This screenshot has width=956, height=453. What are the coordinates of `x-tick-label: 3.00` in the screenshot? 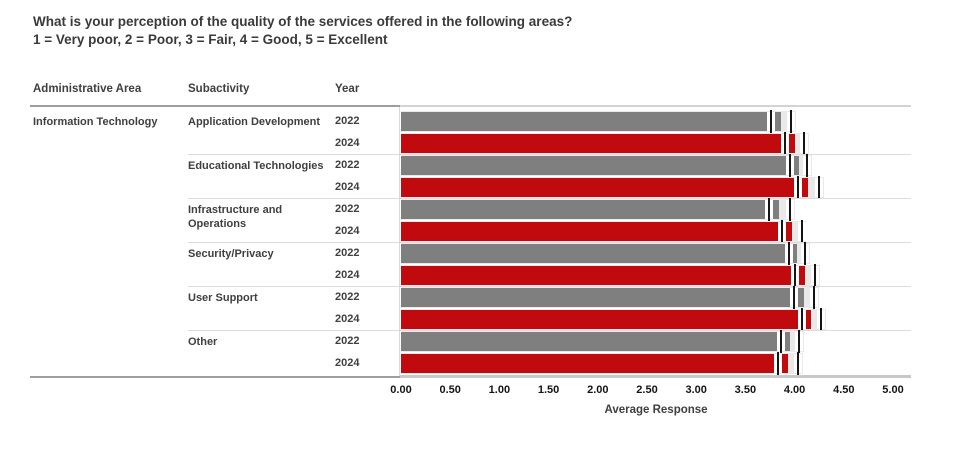 It's located at (696, 390).